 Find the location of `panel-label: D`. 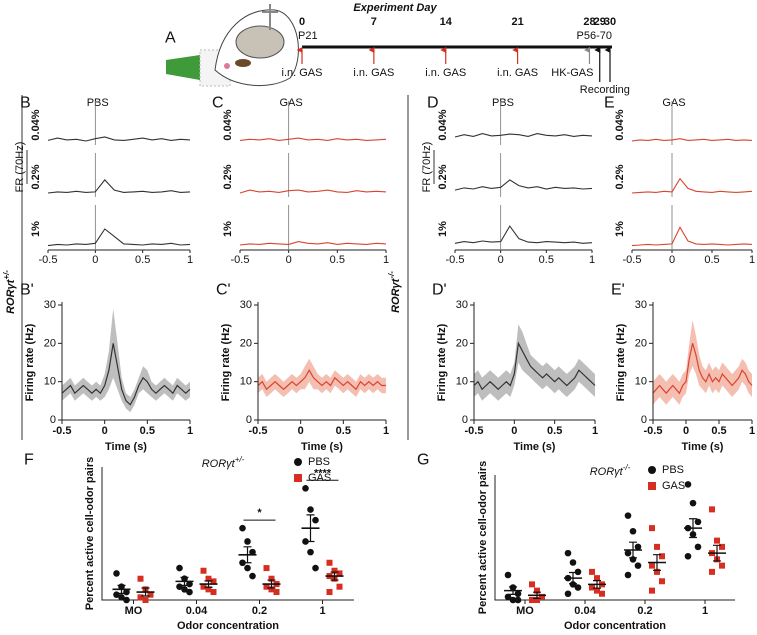

panel-label: D is located at coordinates (433, 103).